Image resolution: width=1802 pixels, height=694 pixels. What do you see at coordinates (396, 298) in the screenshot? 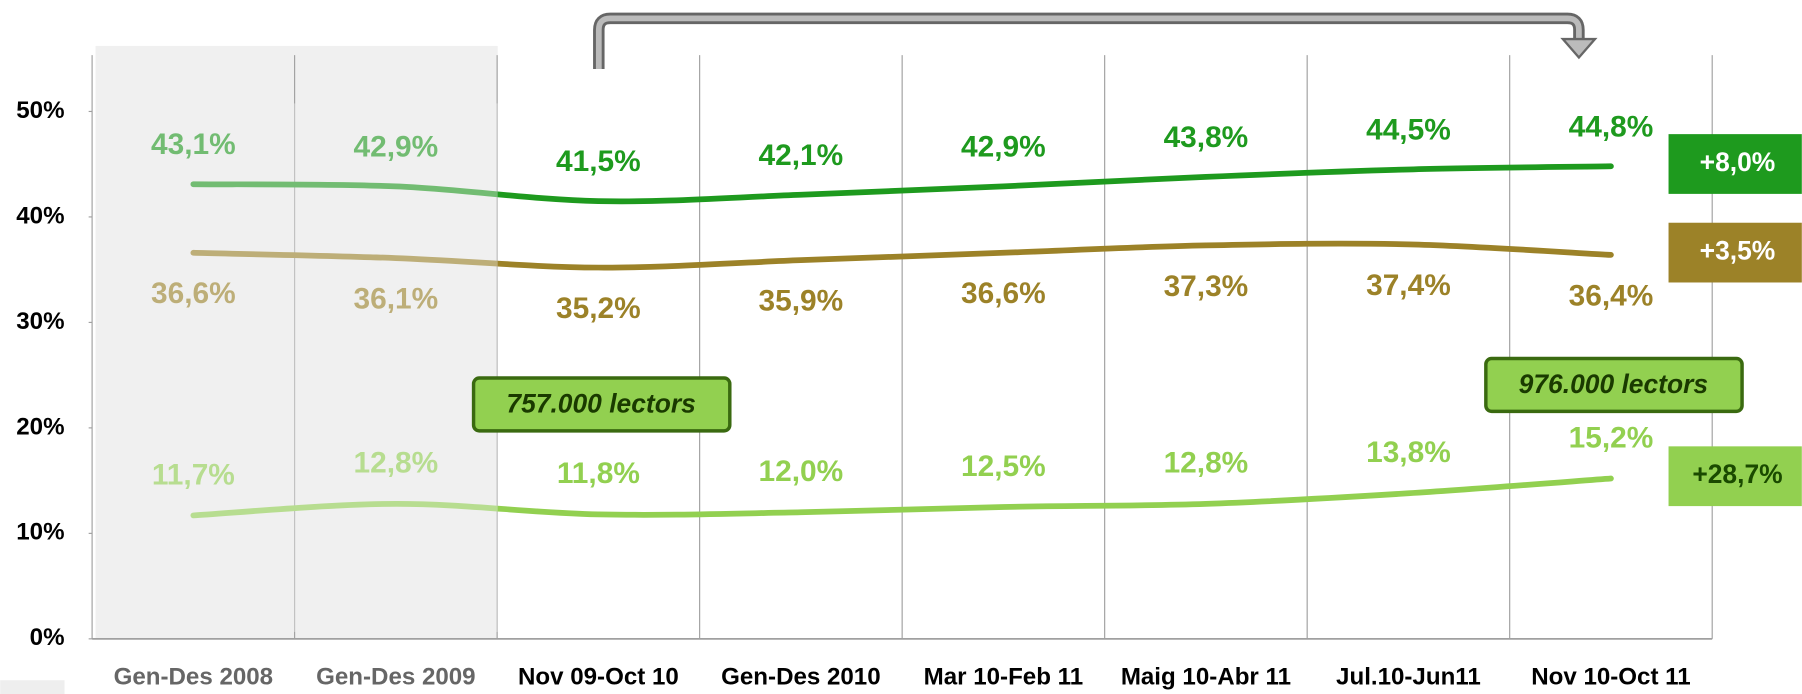
I see `data-label: 36,1%` at bounding box center [396, 298].